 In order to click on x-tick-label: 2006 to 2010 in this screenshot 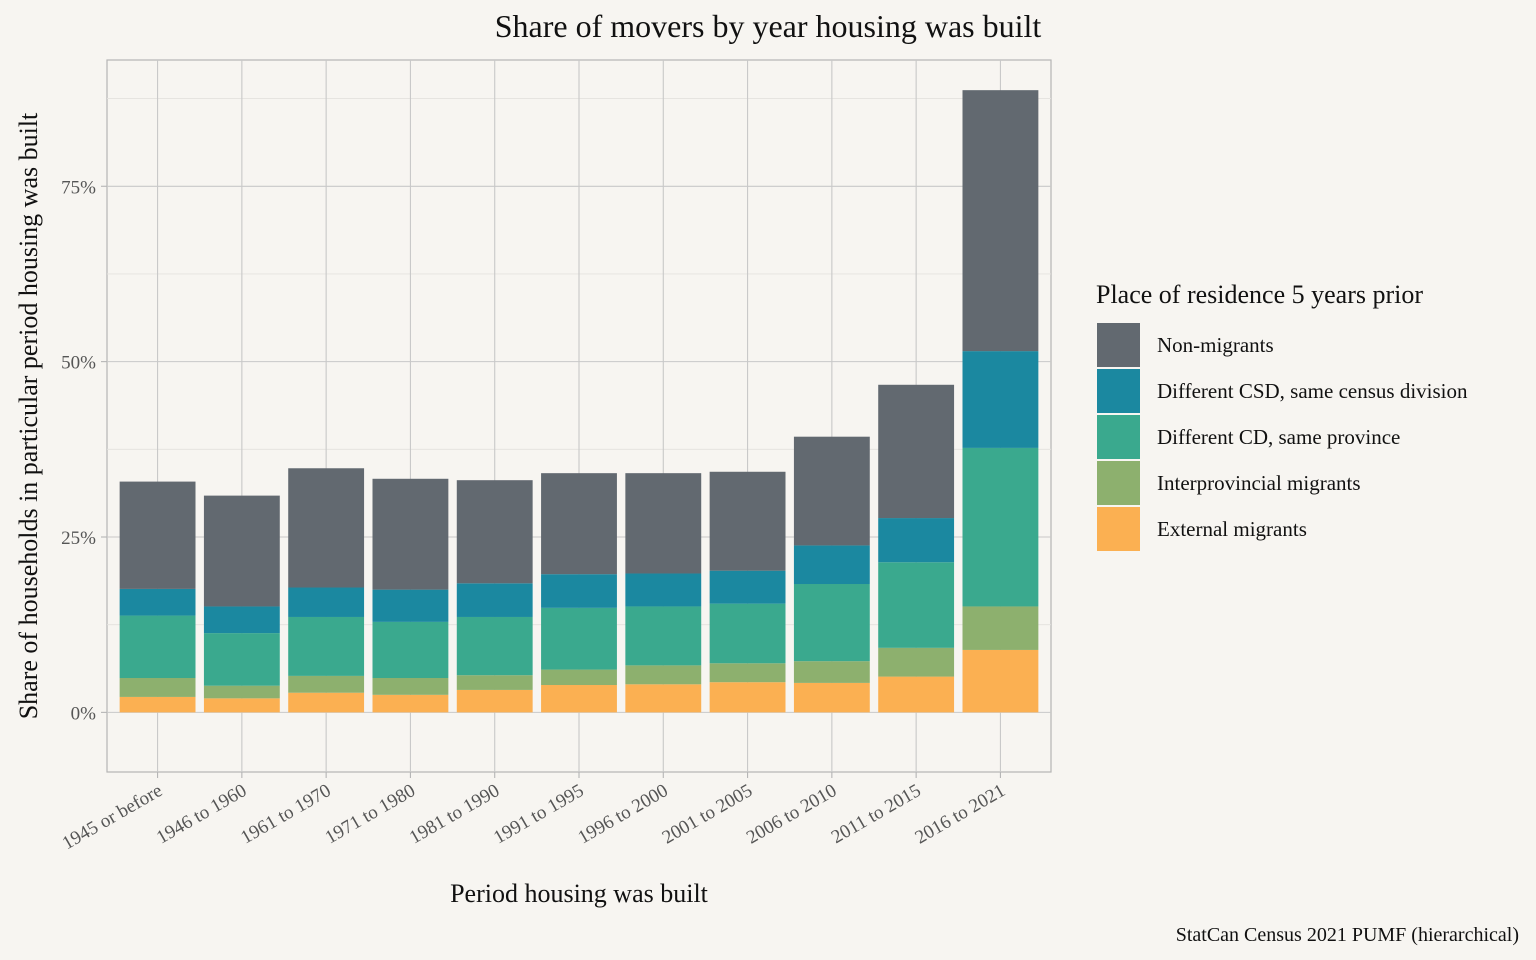, I will do `click(791, 814)`.